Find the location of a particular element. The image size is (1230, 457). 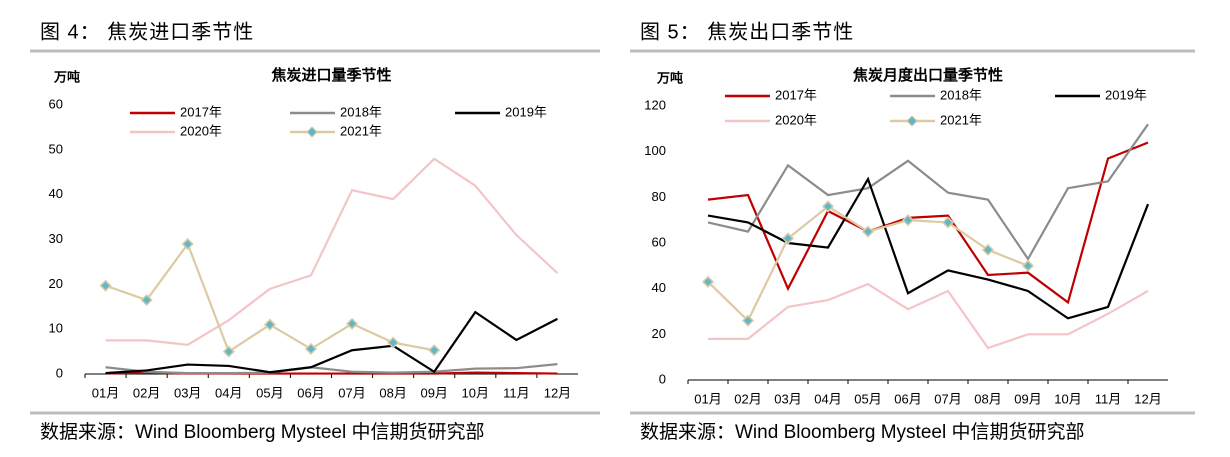

chart-title: 焦炭进口量季节性 is located at coordinates (330, 75).